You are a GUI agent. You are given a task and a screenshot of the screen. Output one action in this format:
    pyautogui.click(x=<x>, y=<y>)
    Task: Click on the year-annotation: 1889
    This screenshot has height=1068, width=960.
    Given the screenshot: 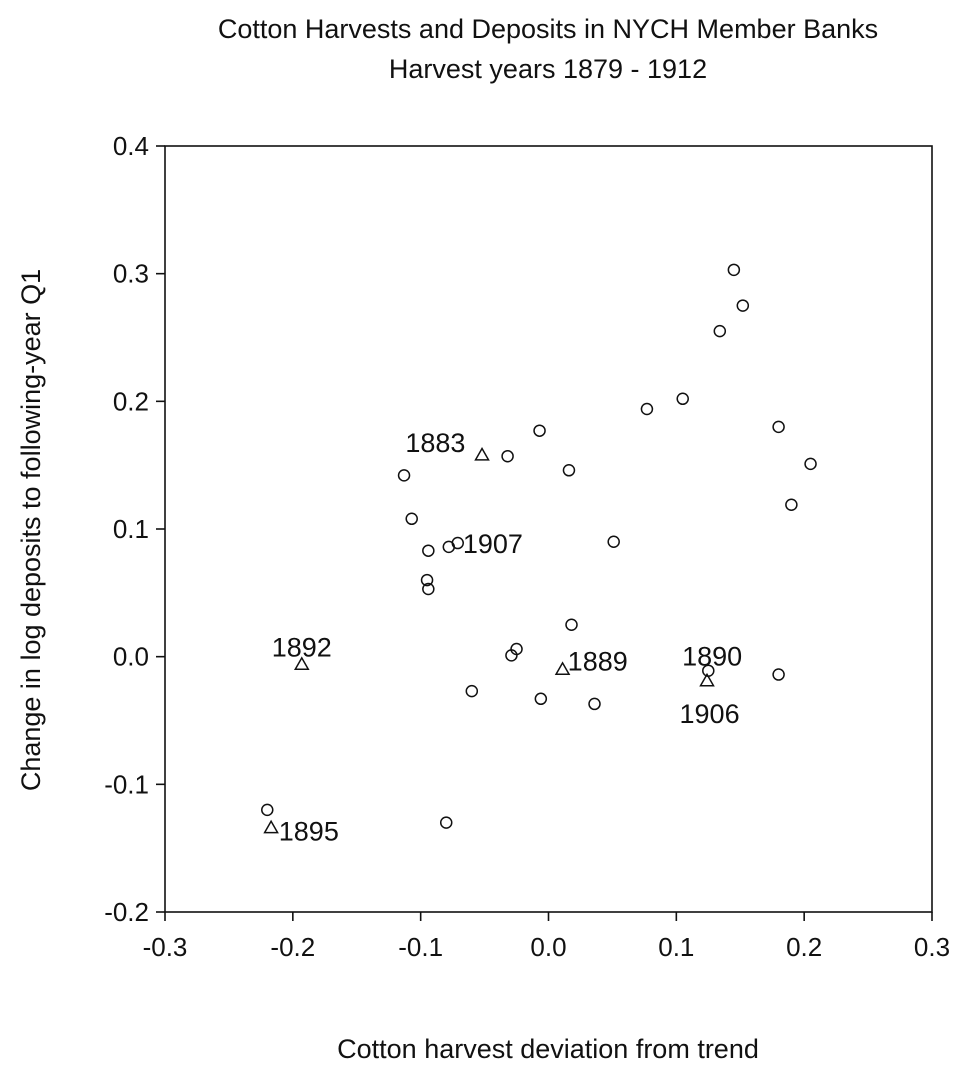 What is the action you would take?
    pyautogui.click(x=598, y=661)
    